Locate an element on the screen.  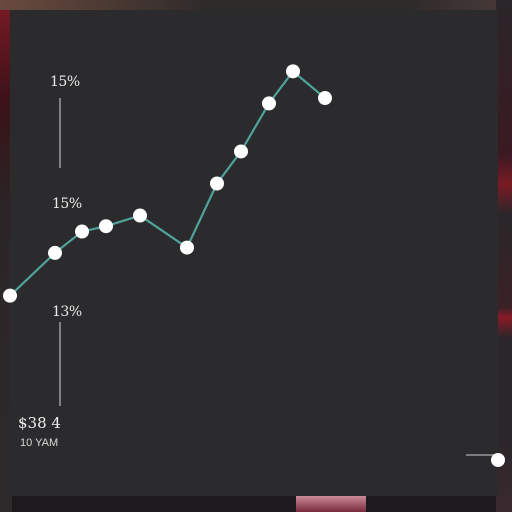
readout-sub: 10 YAM is located at coordinates (39, 443).